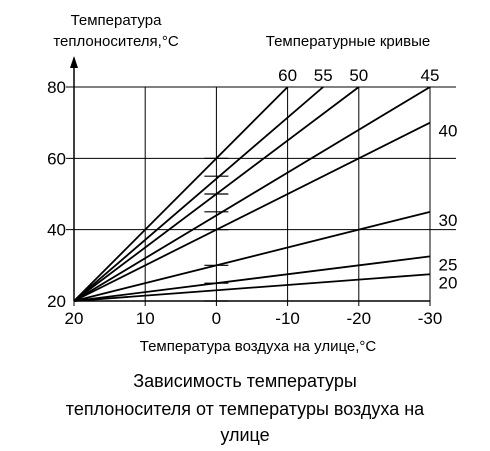  Describe the element at coordinates (216, 318) in the screenshot. I see `x-tick-label: 0` at that location.